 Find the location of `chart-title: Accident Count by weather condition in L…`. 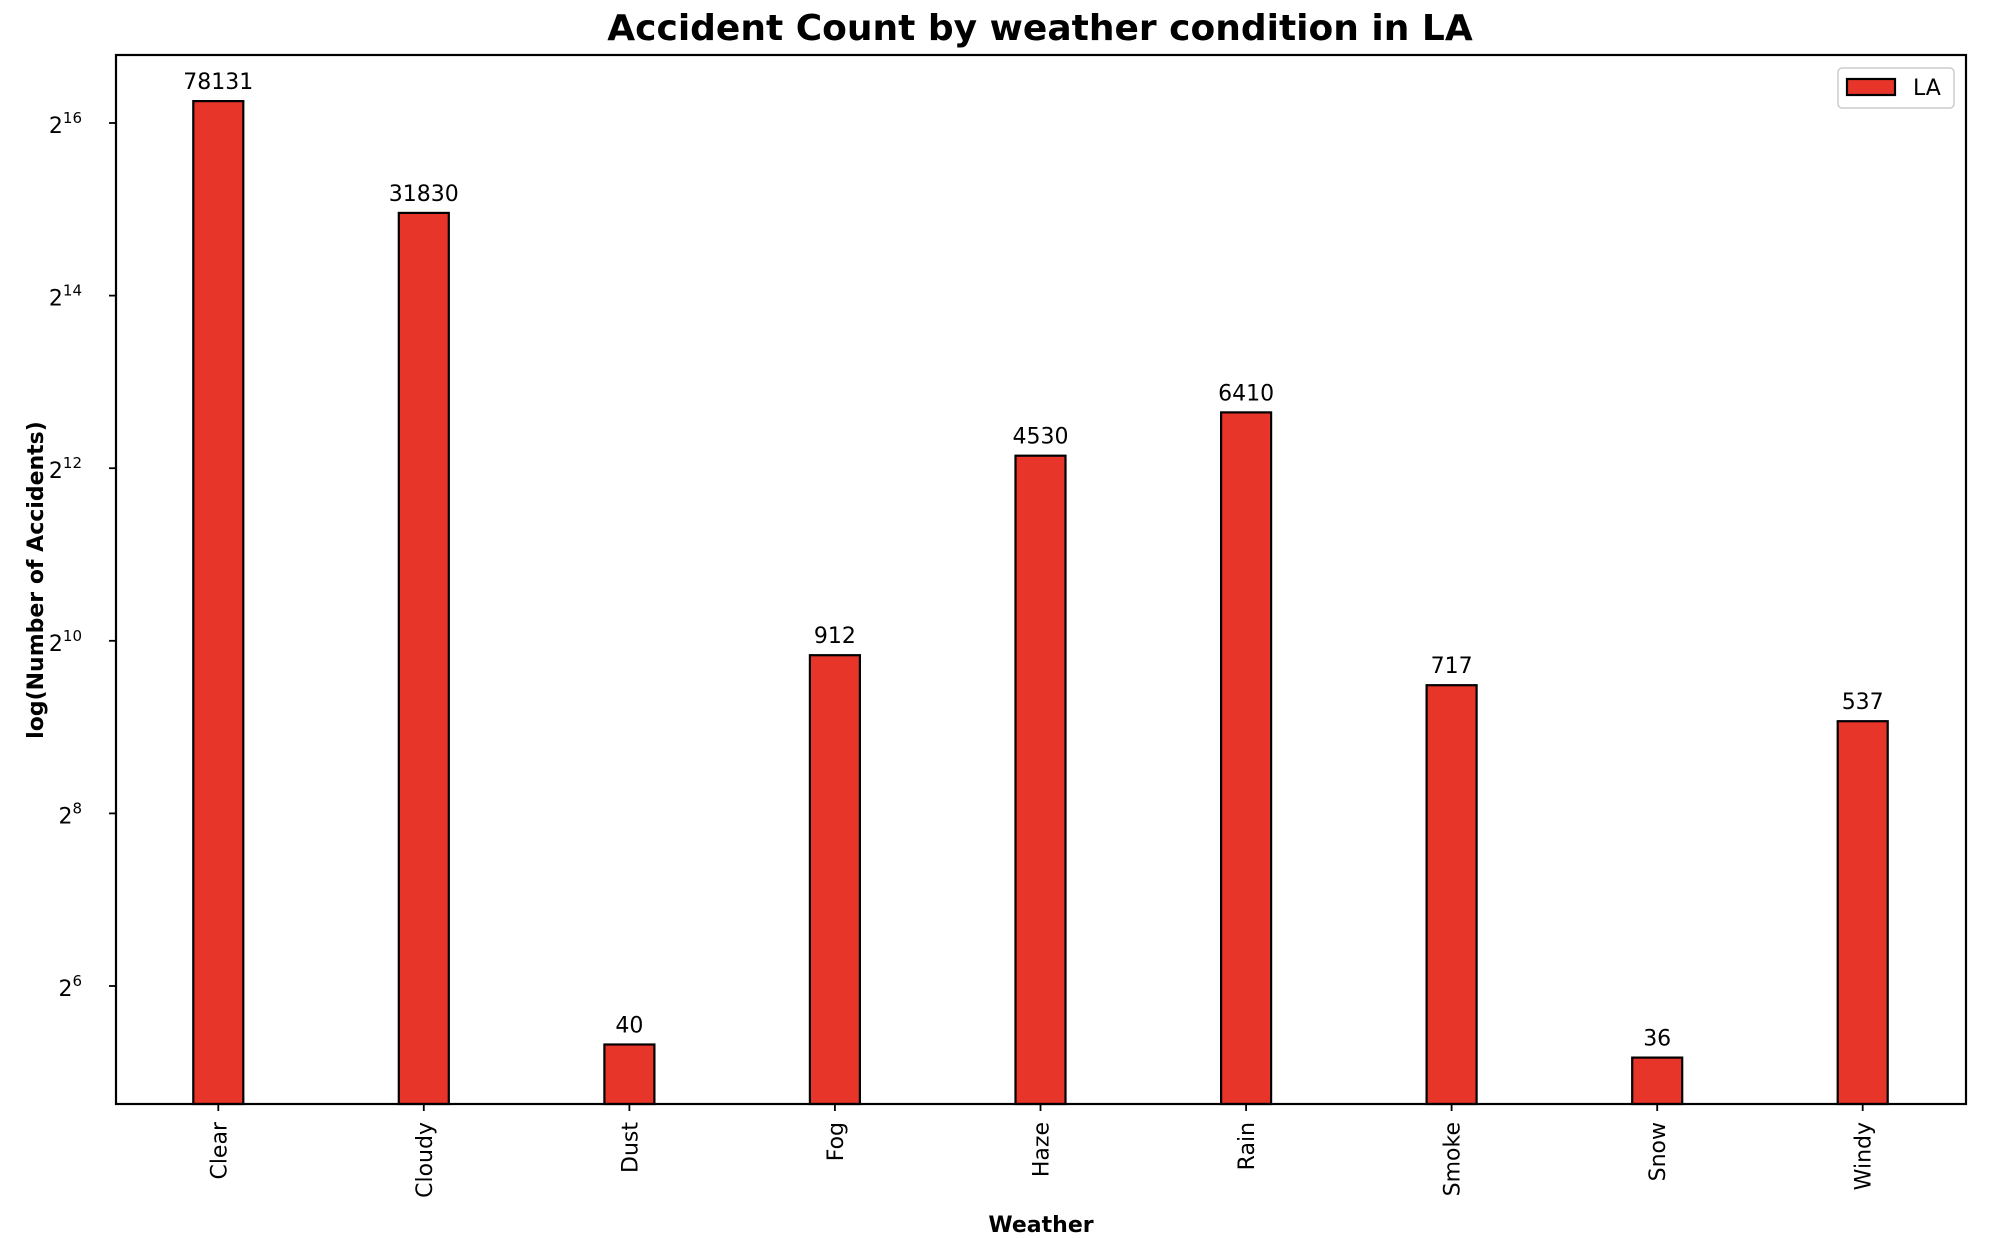

chart-title: Accident Count by weather condition in L… is located at coordinates (1040, 28).